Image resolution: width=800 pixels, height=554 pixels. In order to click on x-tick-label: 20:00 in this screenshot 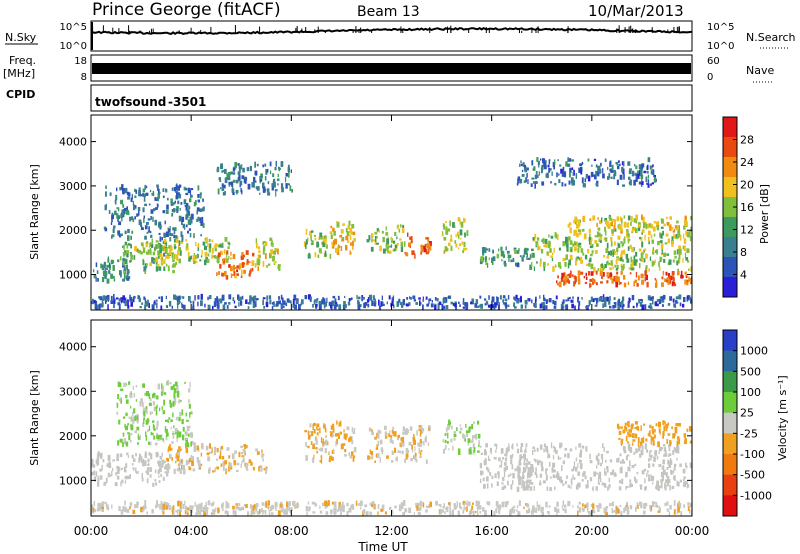, I will do `click(592, 531)`.